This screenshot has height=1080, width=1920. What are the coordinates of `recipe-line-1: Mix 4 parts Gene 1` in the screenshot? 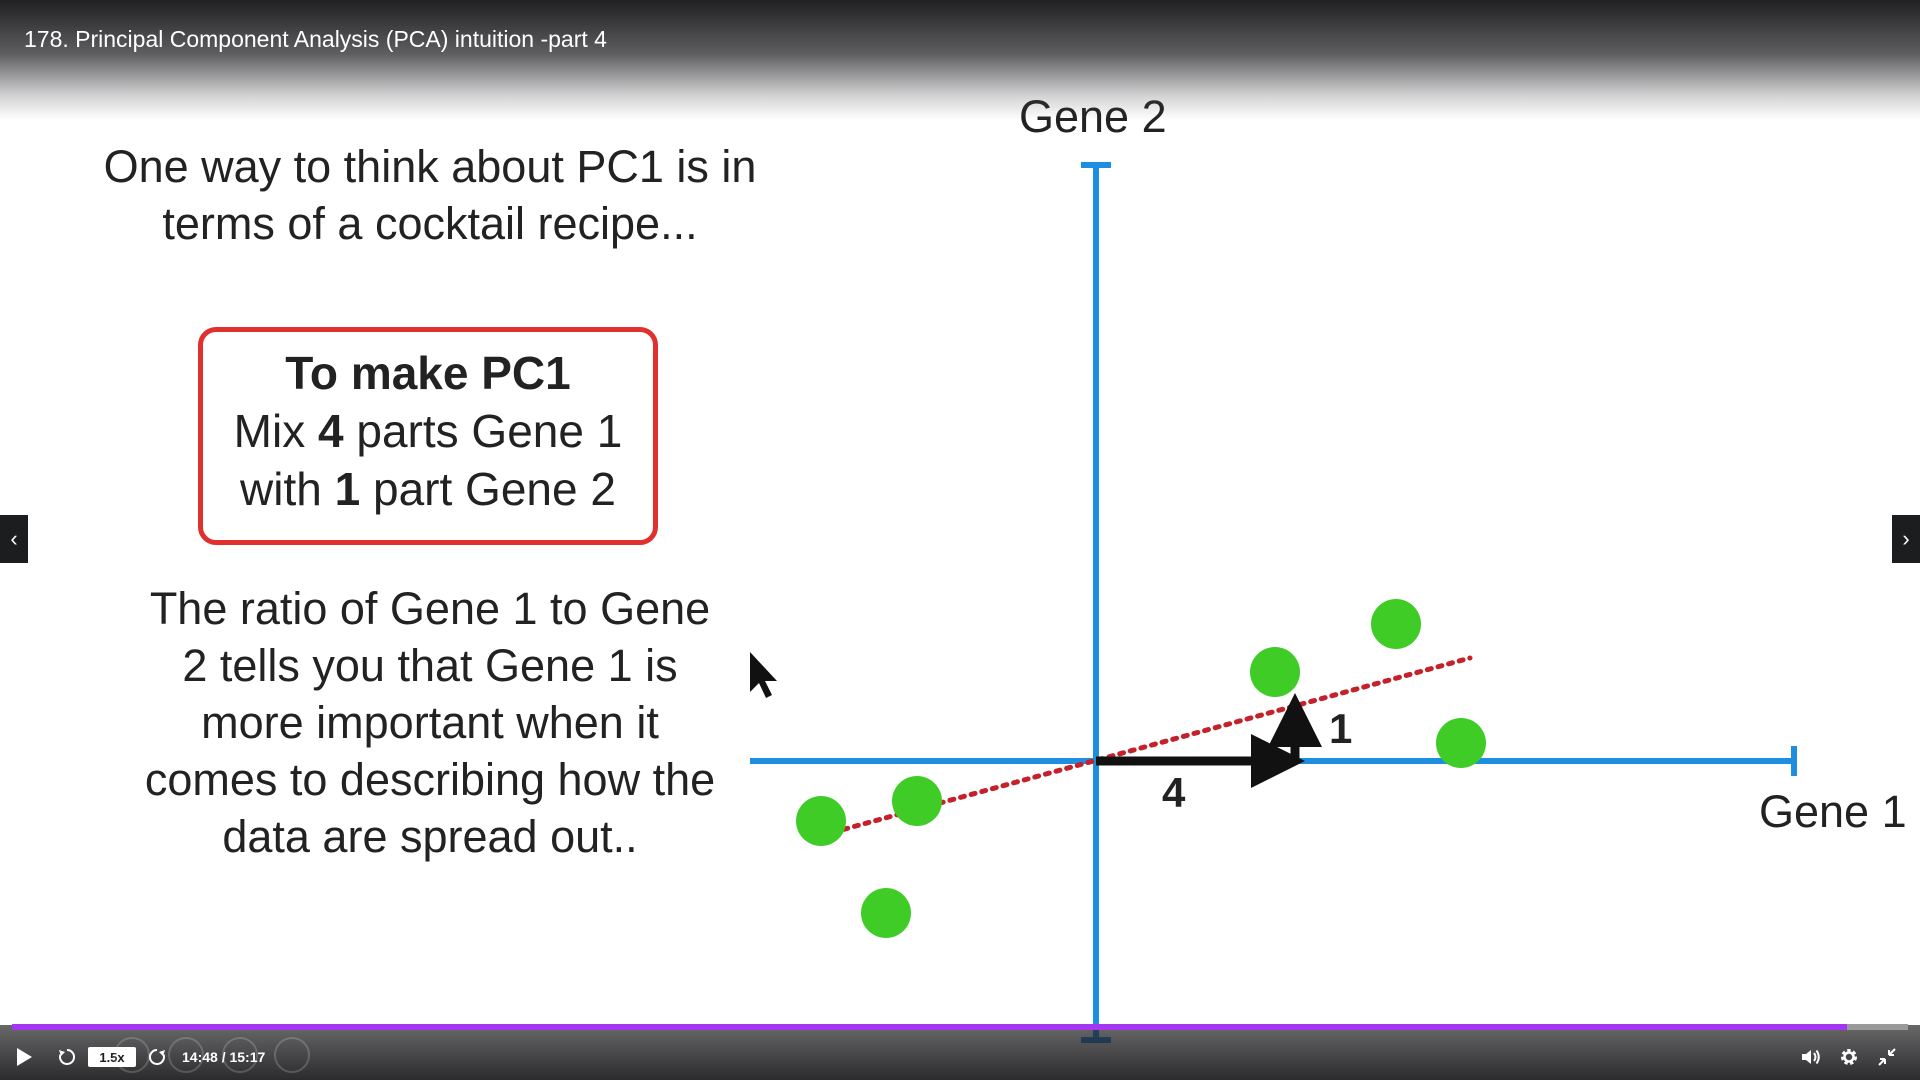 It's located at (428, 431).